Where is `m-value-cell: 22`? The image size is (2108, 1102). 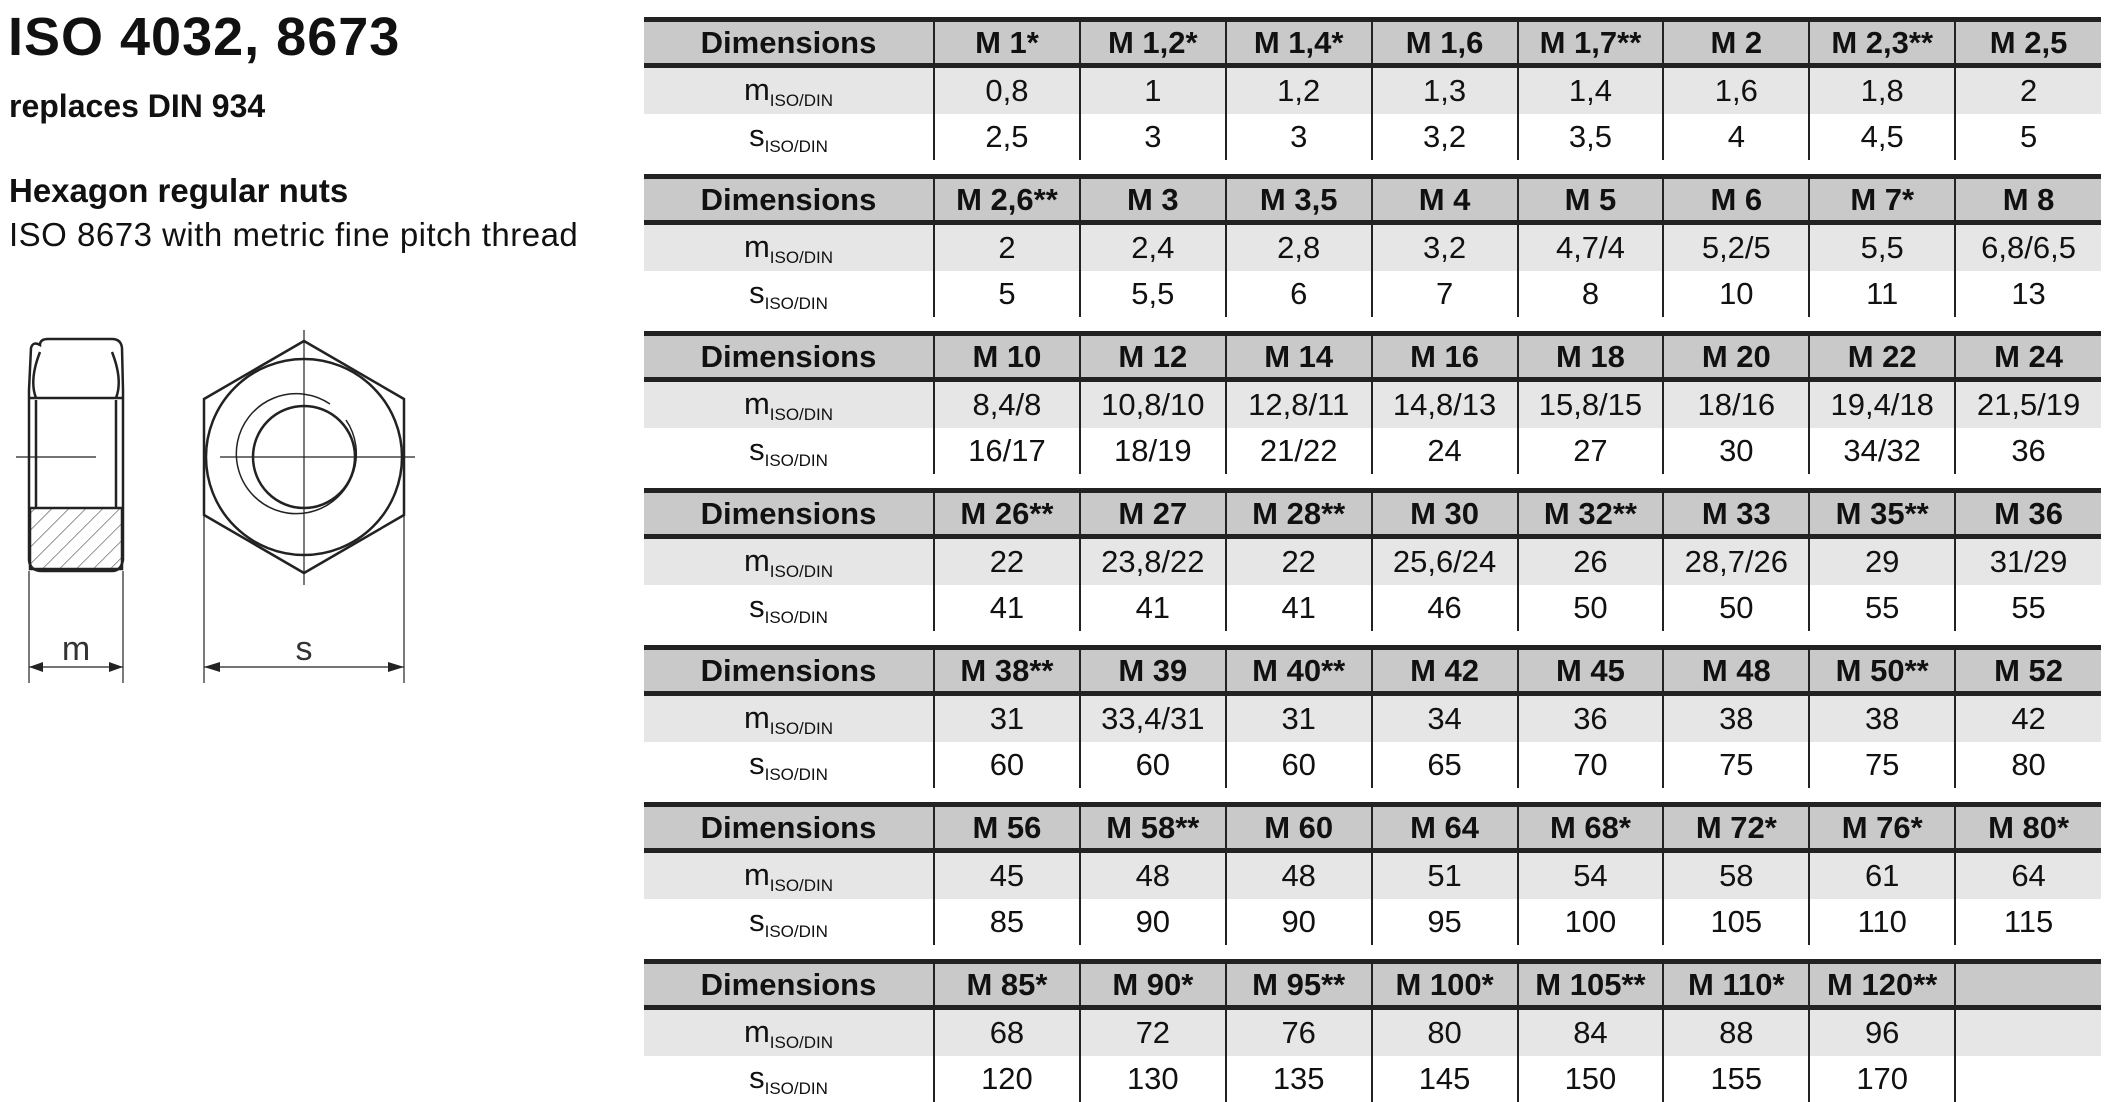
m-value-cell: 22 is located at coordinates (1006, 560).